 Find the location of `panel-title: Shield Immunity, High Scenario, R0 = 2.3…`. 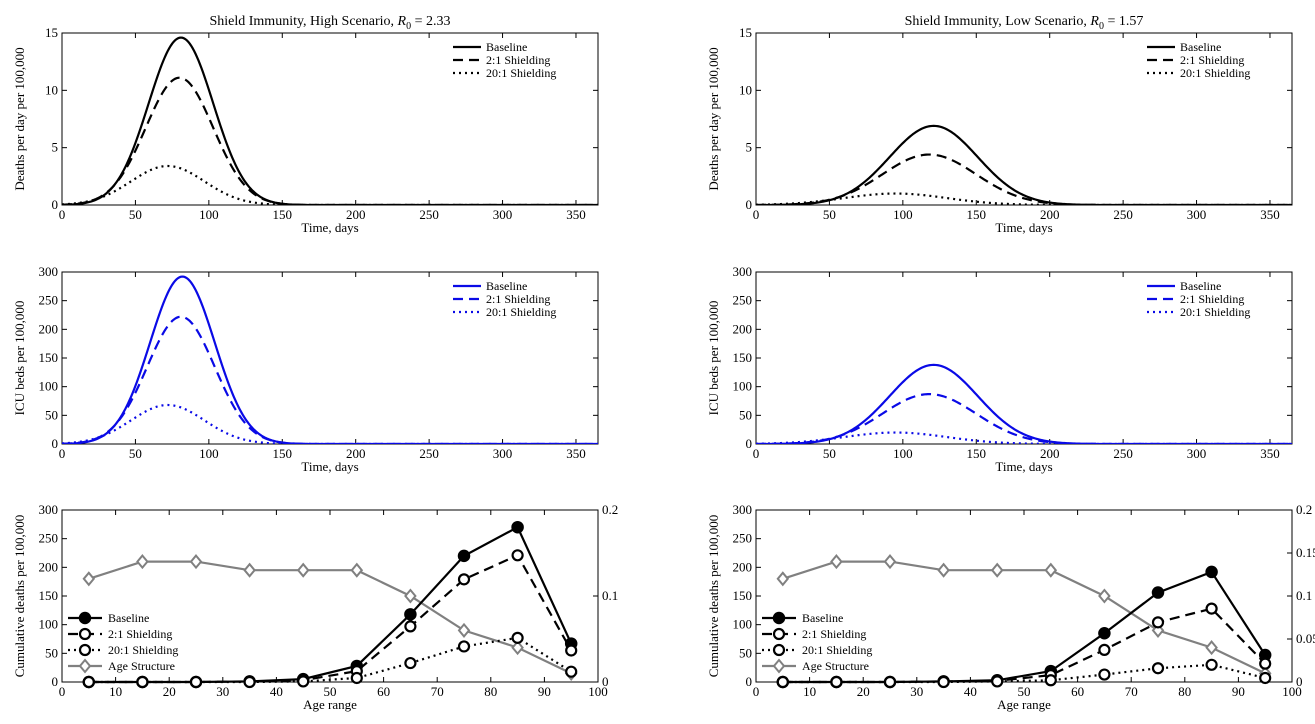

panel-title: Shield Immunity, High Scenario, R0 = 2.3… is located at coordinates (329, 23).